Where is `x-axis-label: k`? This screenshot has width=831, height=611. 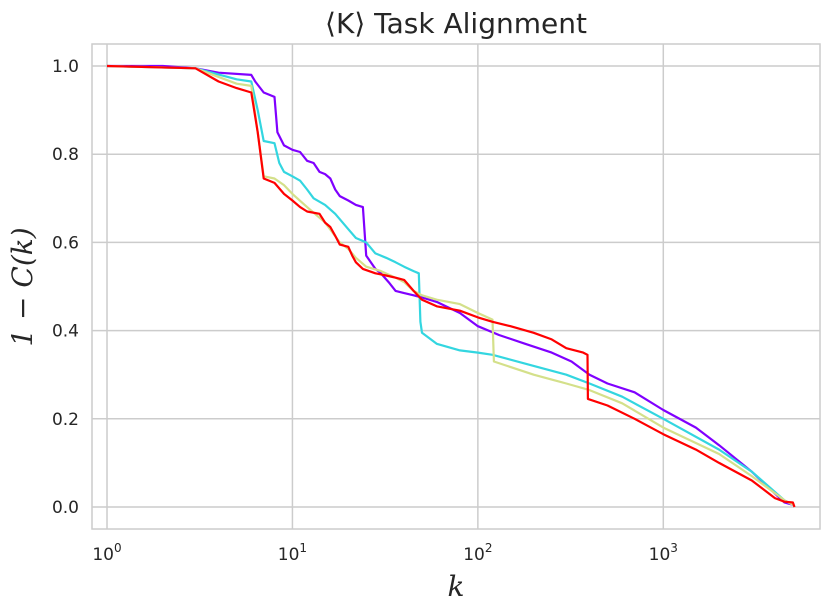 x-axis-label: k is located at coordinates (456, 586).